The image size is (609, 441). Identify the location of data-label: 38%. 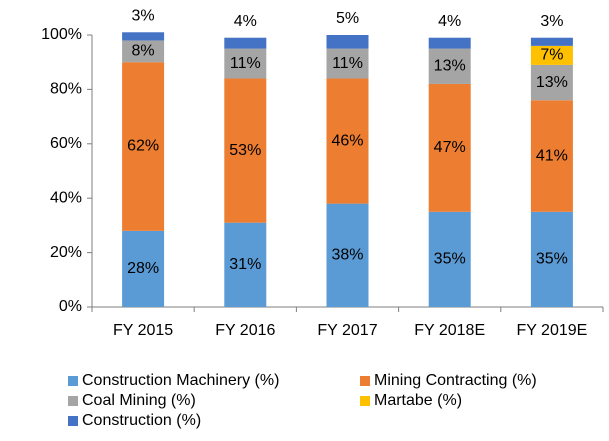
(347, 255).